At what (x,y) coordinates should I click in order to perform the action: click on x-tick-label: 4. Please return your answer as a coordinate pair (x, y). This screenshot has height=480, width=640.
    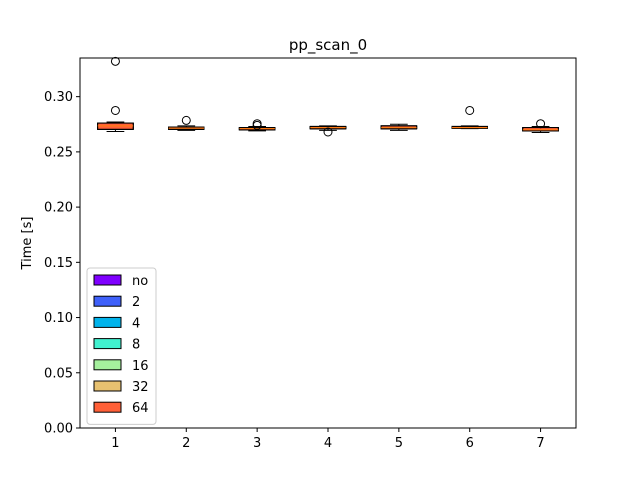
    Looking at the image, I should click on (328, 443).